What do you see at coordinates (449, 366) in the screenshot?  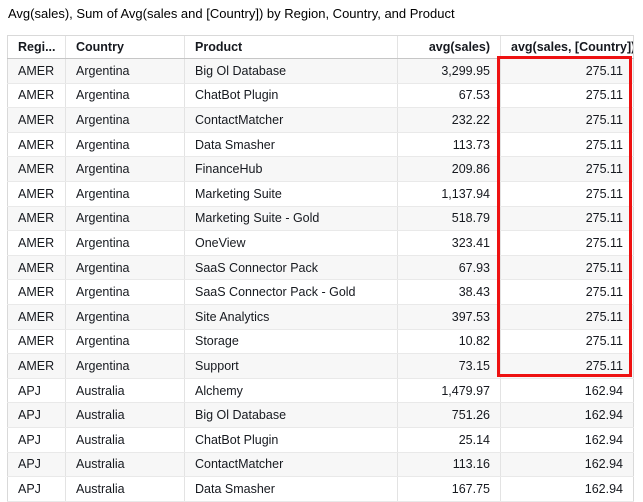 I see `cell-avg-sales: 73.15` at bounding box center [449, 366].